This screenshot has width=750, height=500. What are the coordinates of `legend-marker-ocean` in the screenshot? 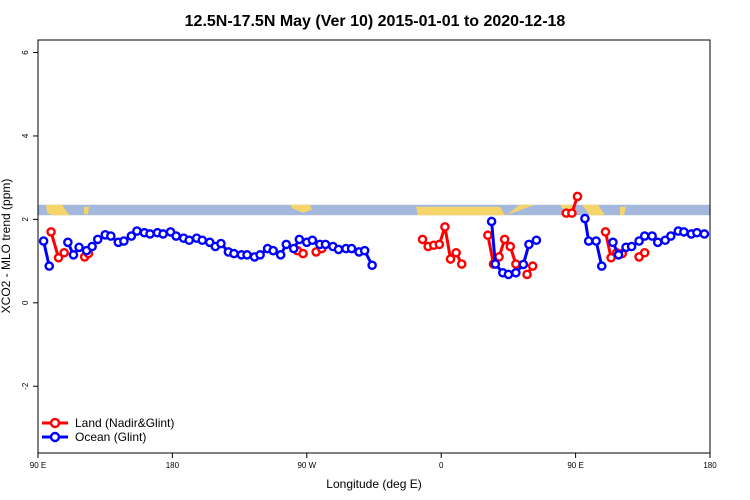 It's located at (55, 437).